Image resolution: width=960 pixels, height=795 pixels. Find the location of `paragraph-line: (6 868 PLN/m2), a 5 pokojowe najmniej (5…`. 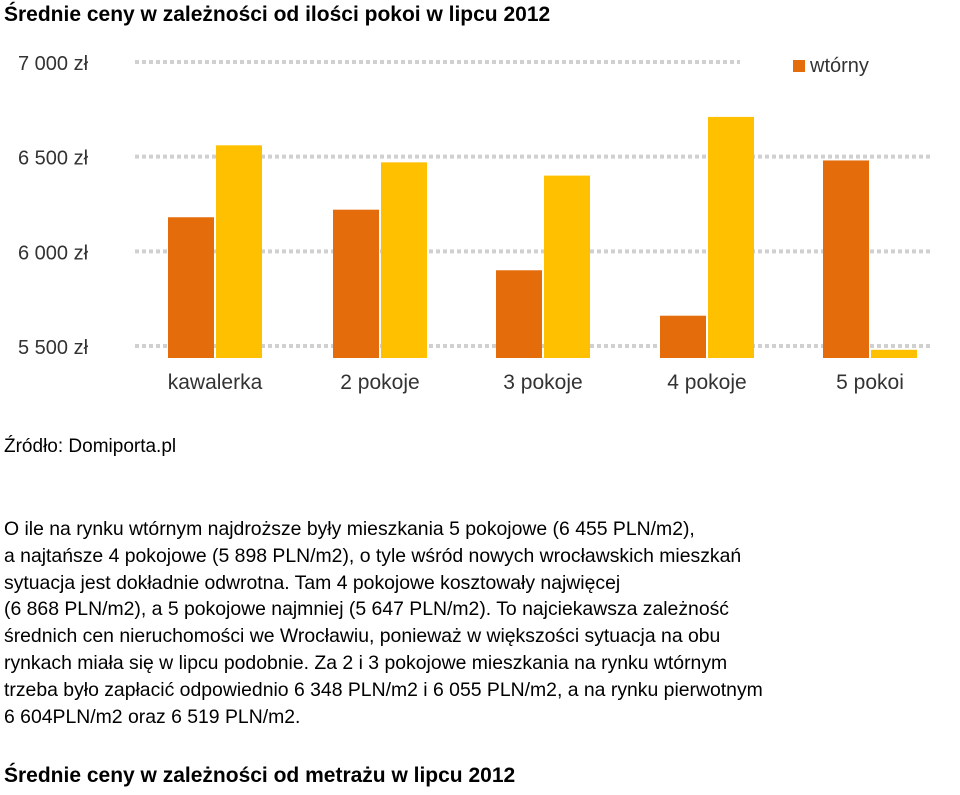

paragraph-line: (6 868 PLN/m2), a 5 pokojowe najmniej (5… is located at coordinates (366, 609).